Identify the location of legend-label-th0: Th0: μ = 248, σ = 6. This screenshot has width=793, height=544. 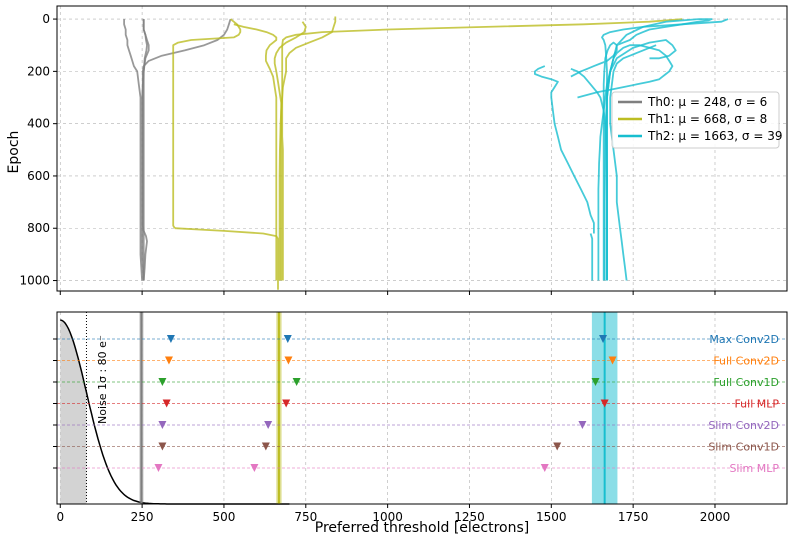
(707, 102).